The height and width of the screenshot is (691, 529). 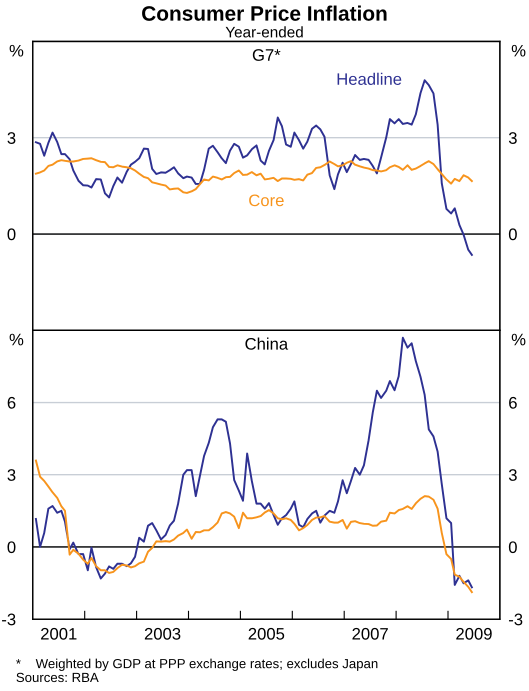 I want to click on chart-title: China, so click(x=266, y=344).